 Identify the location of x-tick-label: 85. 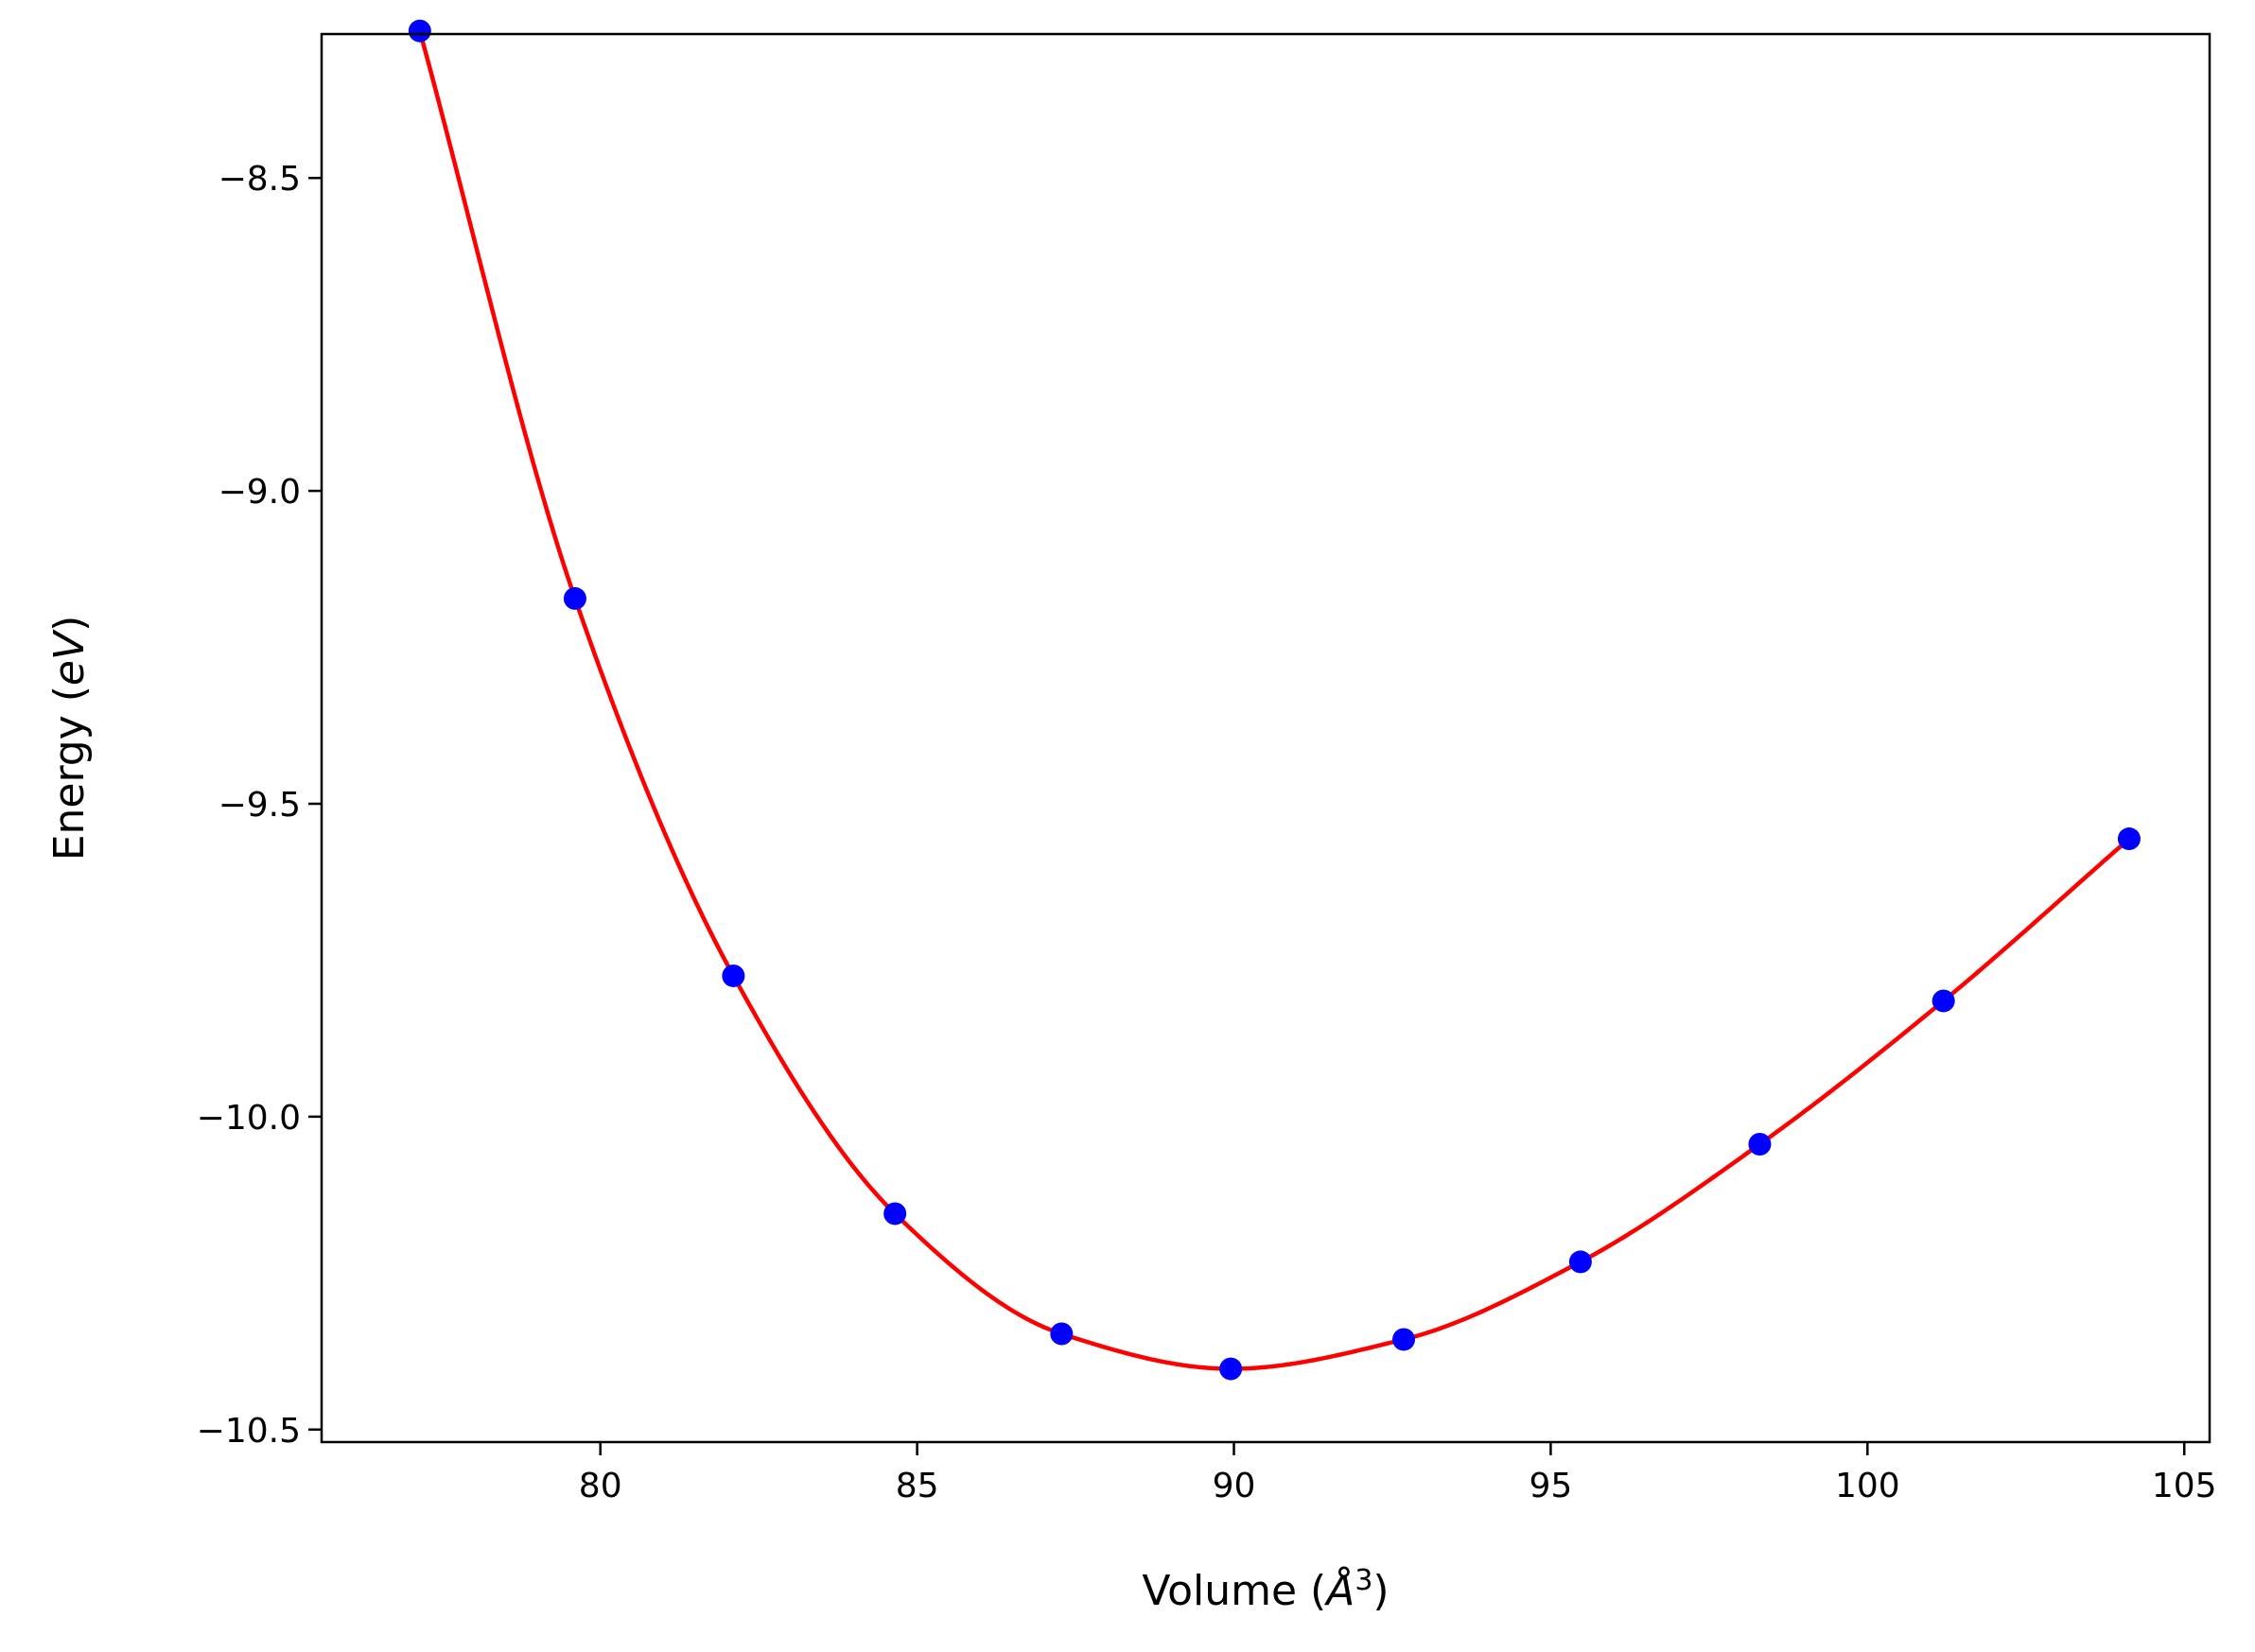
(917, 1486).